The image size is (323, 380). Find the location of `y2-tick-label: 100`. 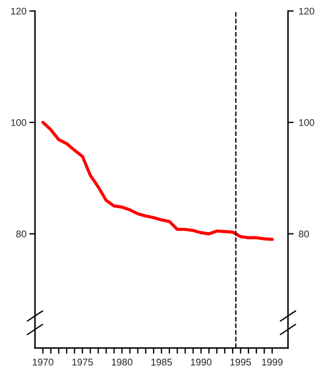

y2-tick-label: 100 is located at coordinates (306, 122).